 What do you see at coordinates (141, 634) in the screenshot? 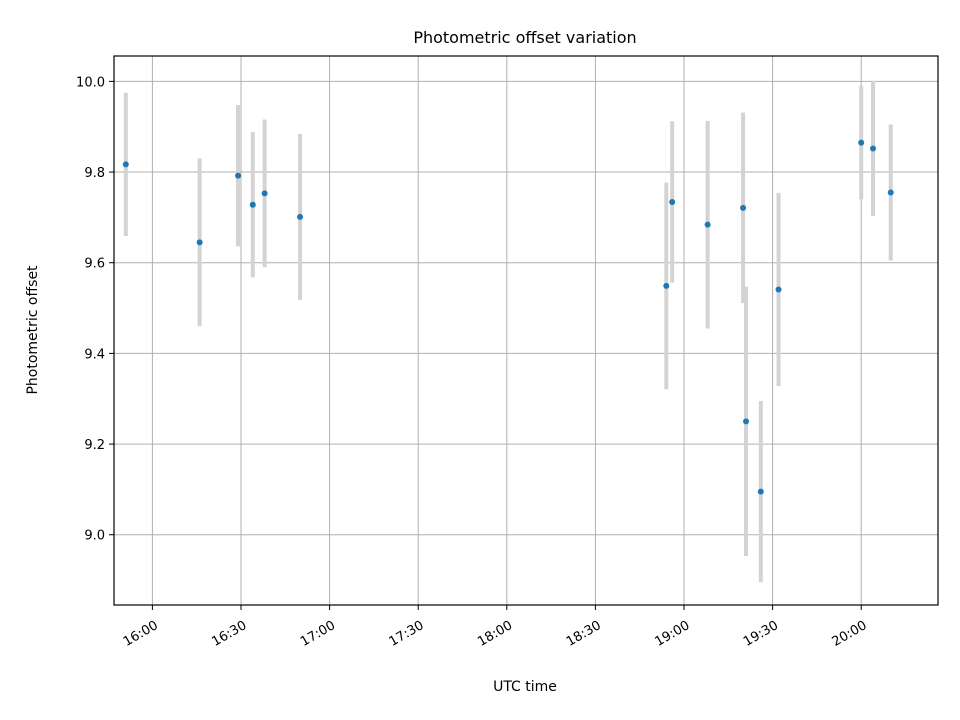
I see `x-tick-label: 16:00` at bounding box center [141, 634].